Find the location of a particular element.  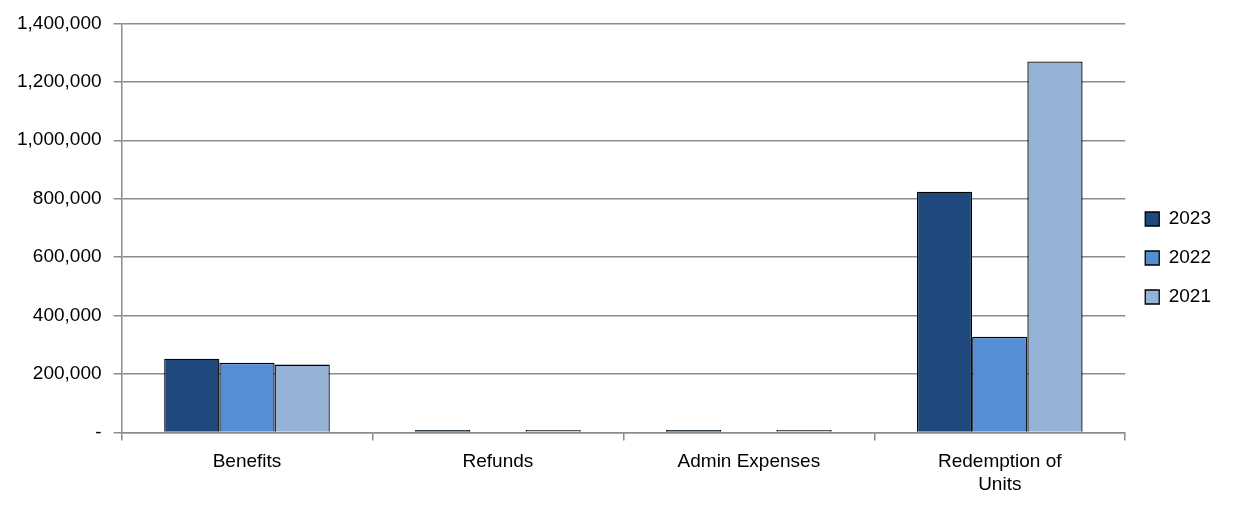

y-tick-label: 1,000,000 is located at coordinates (59, 139).